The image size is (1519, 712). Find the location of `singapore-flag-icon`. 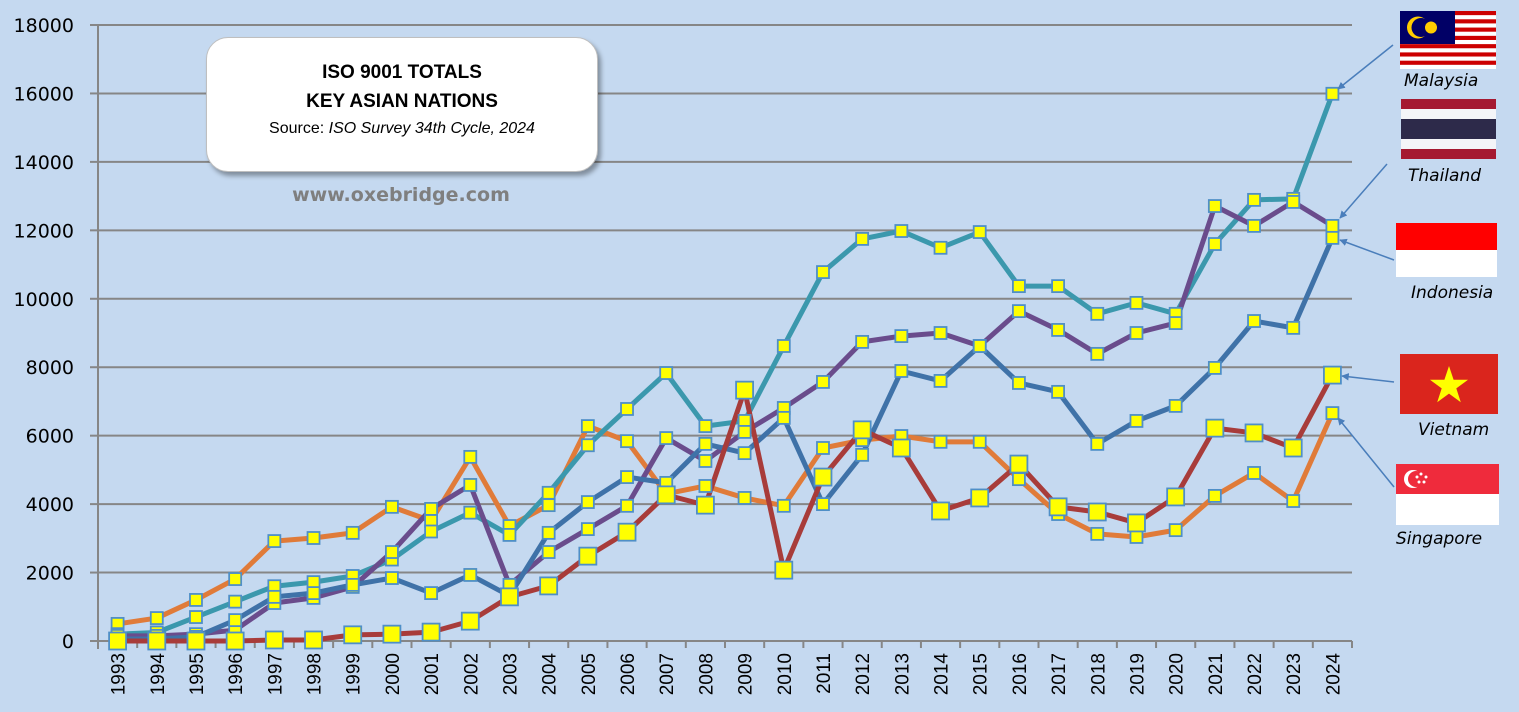

singapore-flag-icon is located at coordinates (1447, 494).